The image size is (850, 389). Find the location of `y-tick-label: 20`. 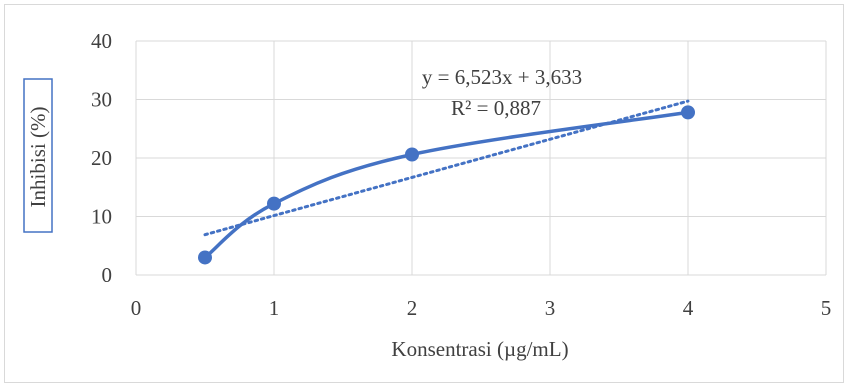

y-tick-label: 20 is located at coordinates (101, 158).